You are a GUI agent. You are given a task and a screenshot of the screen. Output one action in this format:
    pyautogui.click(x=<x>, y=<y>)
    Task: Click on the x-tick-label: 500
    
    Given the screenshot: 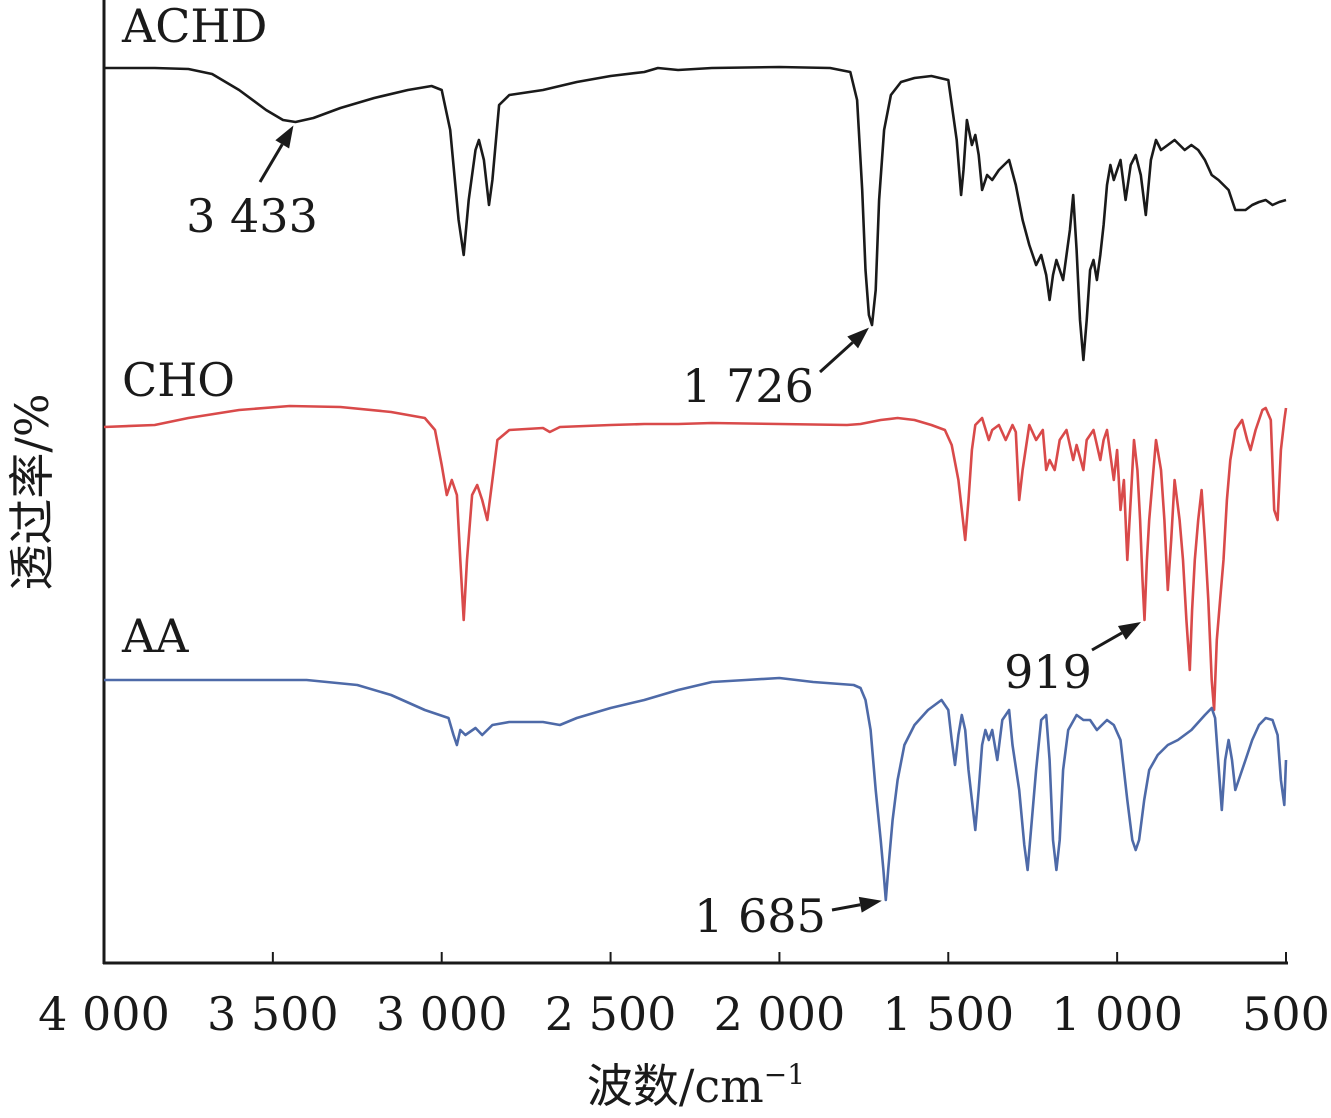 What is the action you would take?
    pyautogui.click(x=1286, y=1014)
    